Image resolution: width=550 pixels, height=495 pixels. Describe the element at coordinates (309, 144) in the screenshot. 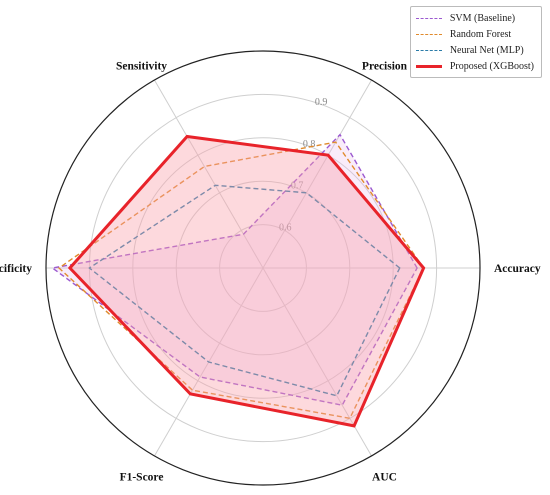

I see `tick-label-2: 0.8` at that location.